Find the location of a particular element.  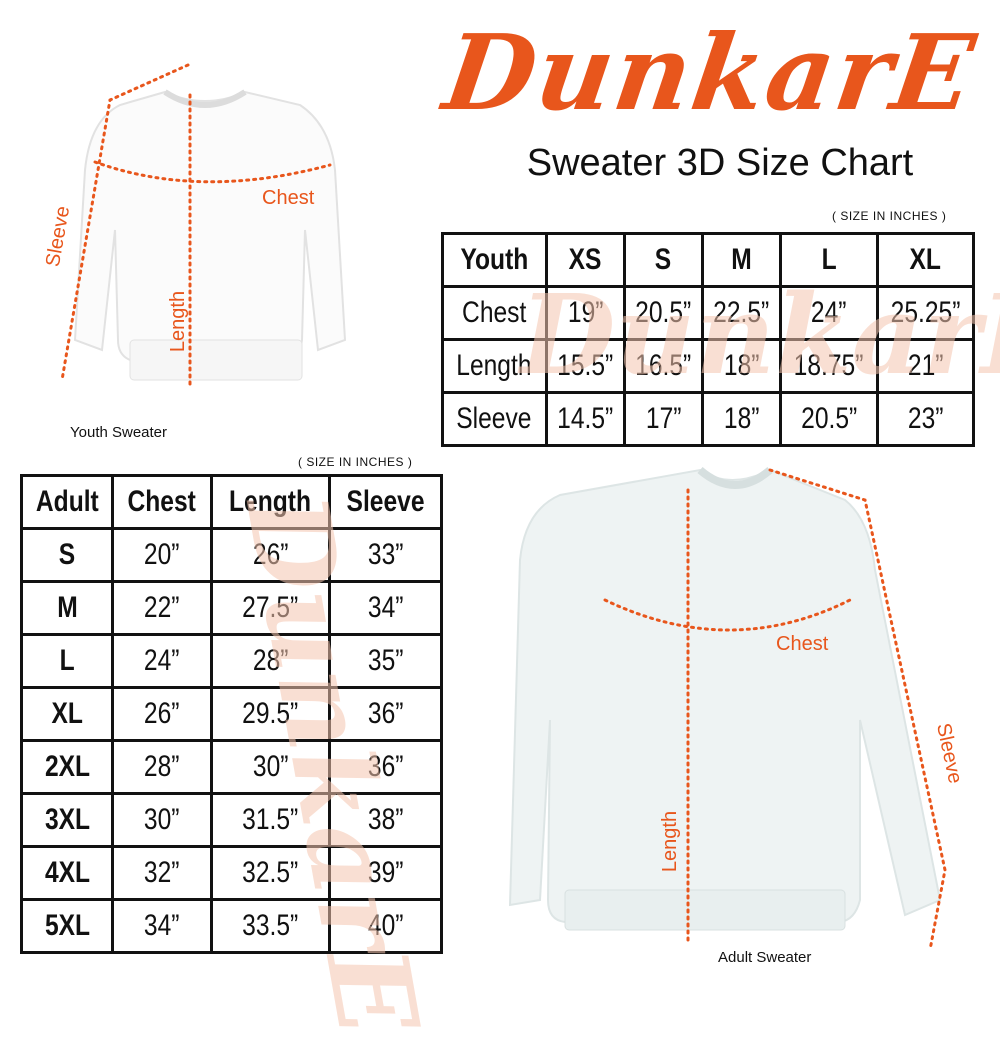

cell-text: 34” is located at coordinates (162, 925).